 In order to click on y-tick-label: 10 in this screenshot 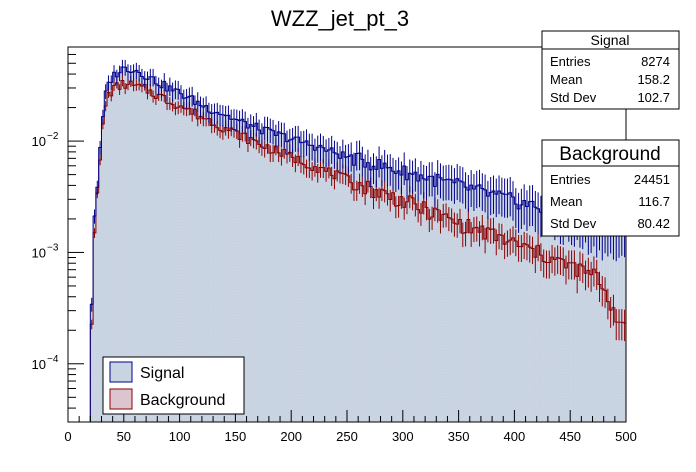, I will do `click(39, 252)`.